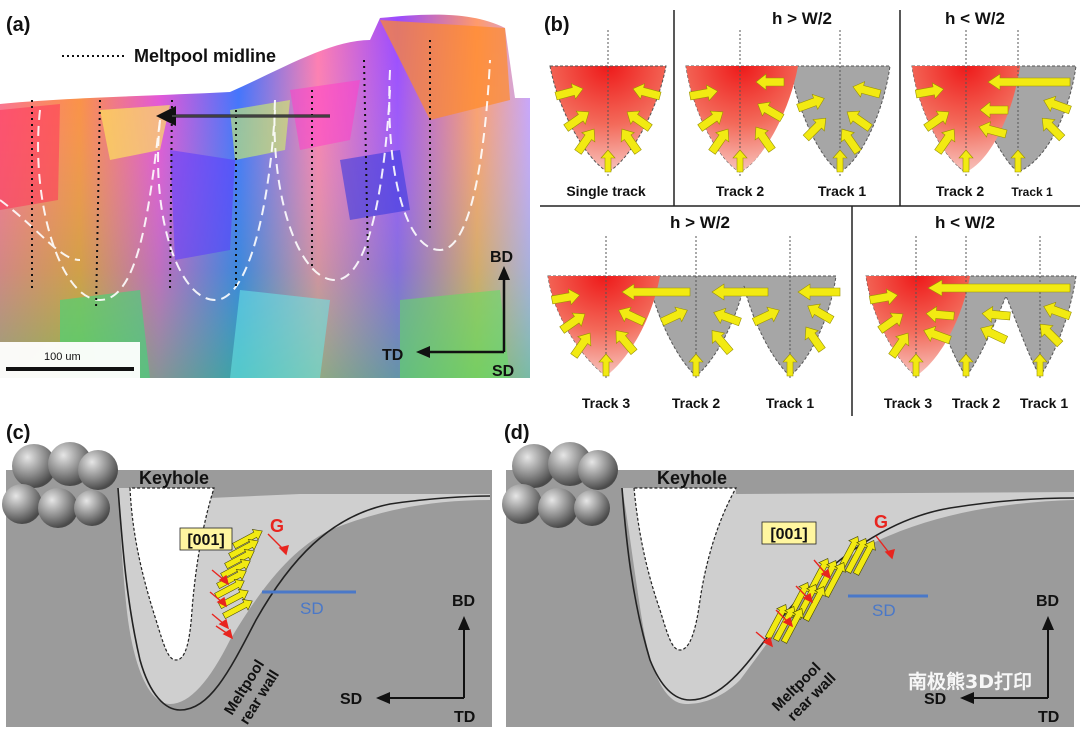 The image size is (1080, 732). Describe the element at coordinates (700, 222) in the screenshot. I see `bottom-header-1: h > W/2` at that location.